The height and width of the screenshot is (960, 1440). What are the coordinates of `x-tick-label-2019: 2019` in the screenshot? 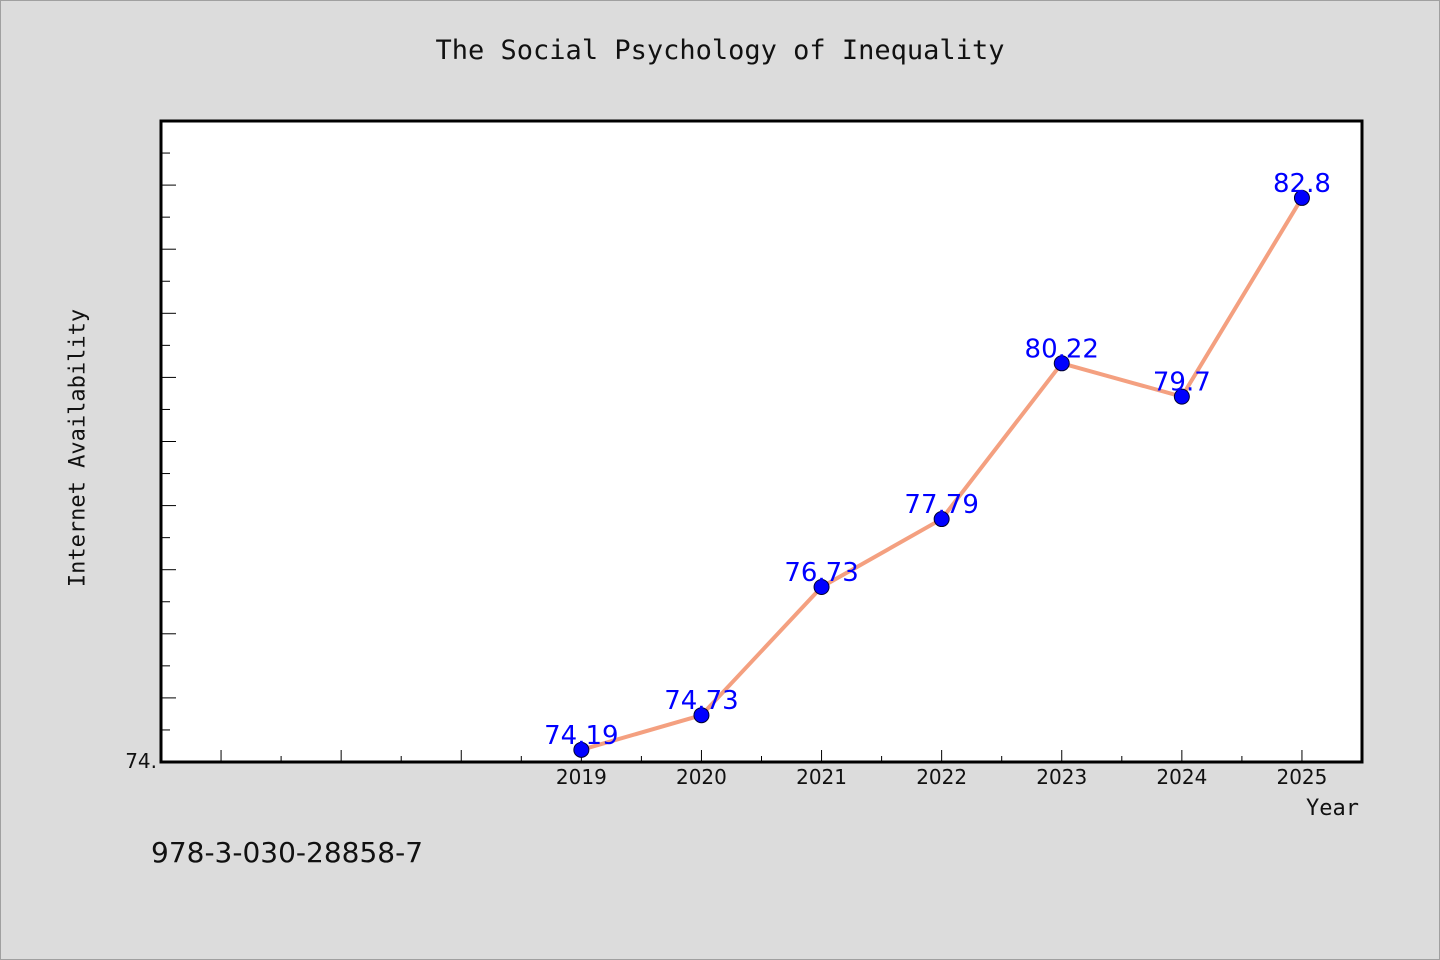 It's located at (581, 777).